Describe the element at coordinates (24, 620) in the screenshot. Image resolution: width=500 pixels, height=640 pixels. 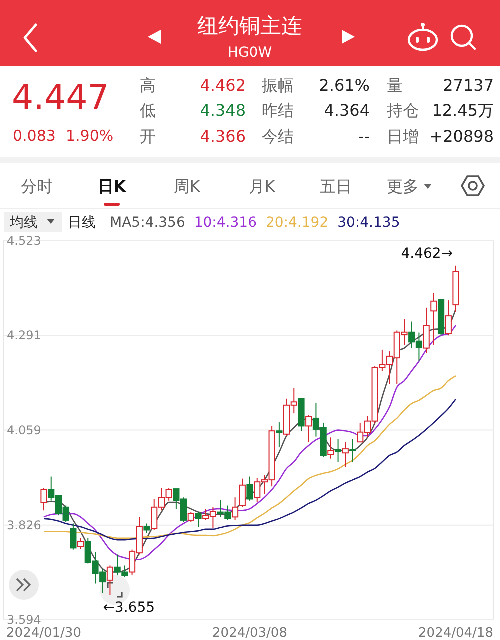
I see `y-tick-label: 3.594` at that location.